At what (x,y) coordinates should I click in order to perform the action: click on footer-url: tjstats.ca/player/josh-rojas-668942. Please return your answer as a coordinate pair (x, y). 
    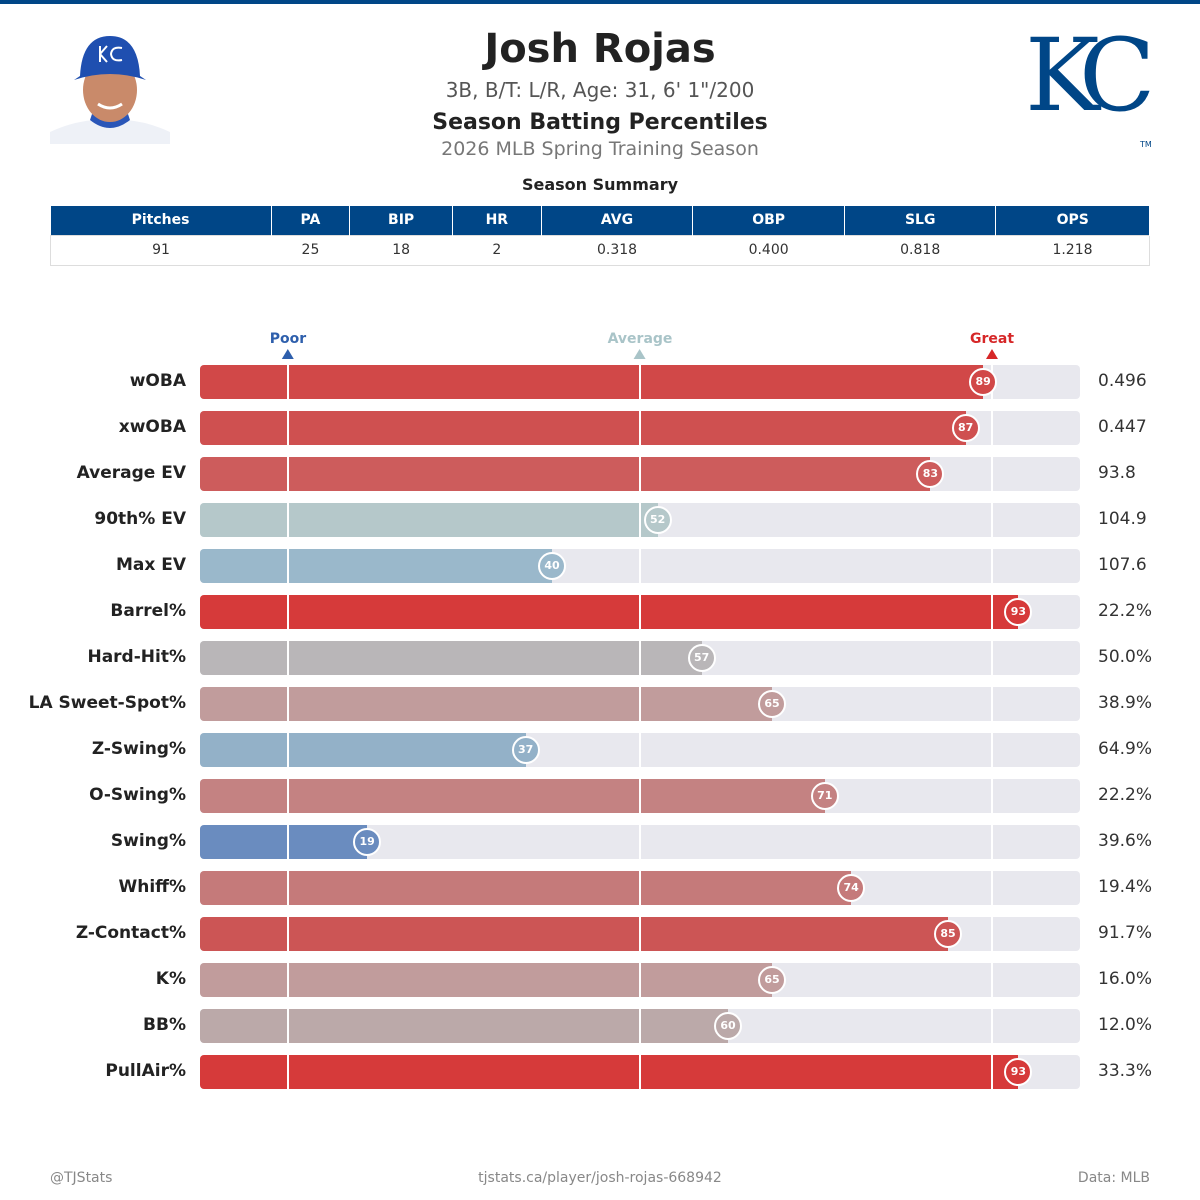
    Looking at the image, I should click on (600, 1178).